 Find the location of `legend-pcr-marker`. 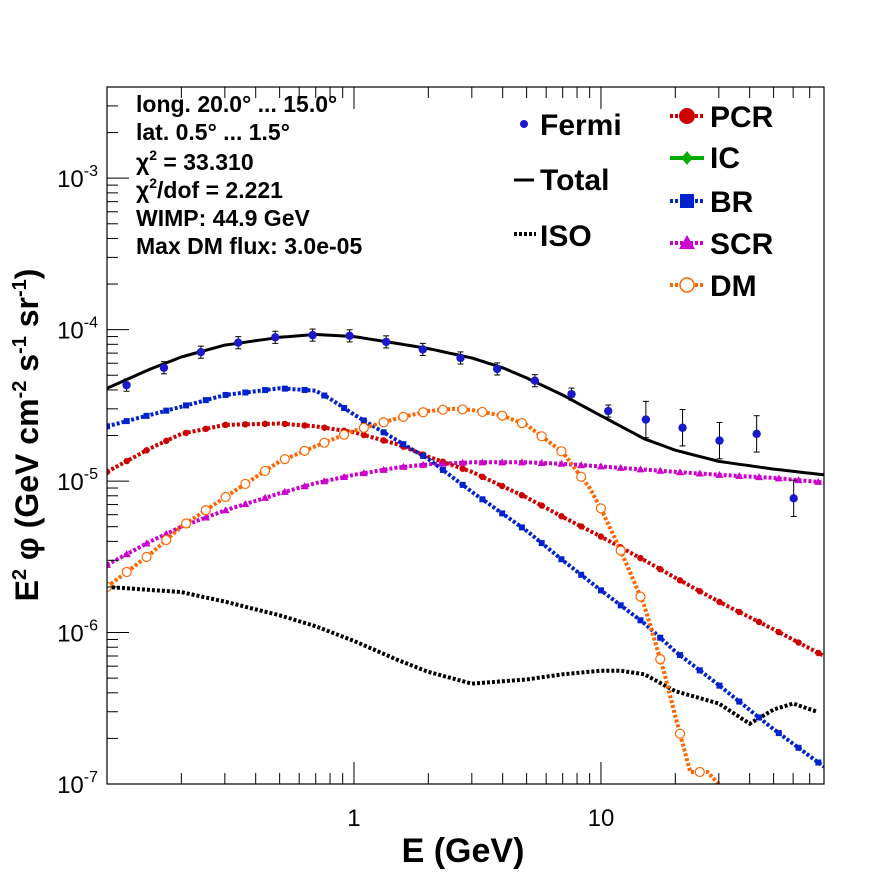

legend-pcr-marker is located at coordinates (687, 116).